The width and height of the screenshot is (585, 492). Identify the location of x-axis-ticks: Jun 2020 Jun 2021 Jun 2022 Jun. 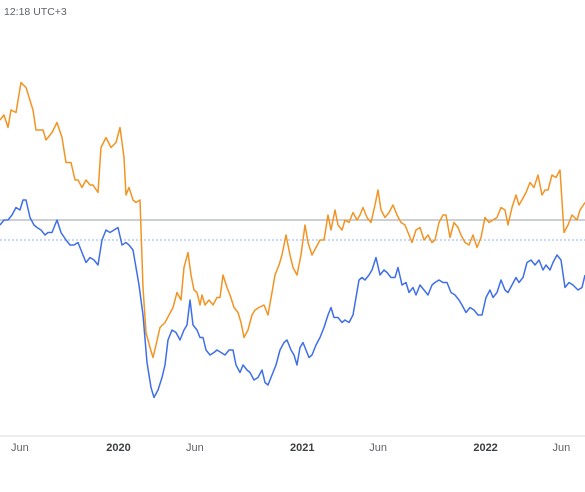
(290, 448).